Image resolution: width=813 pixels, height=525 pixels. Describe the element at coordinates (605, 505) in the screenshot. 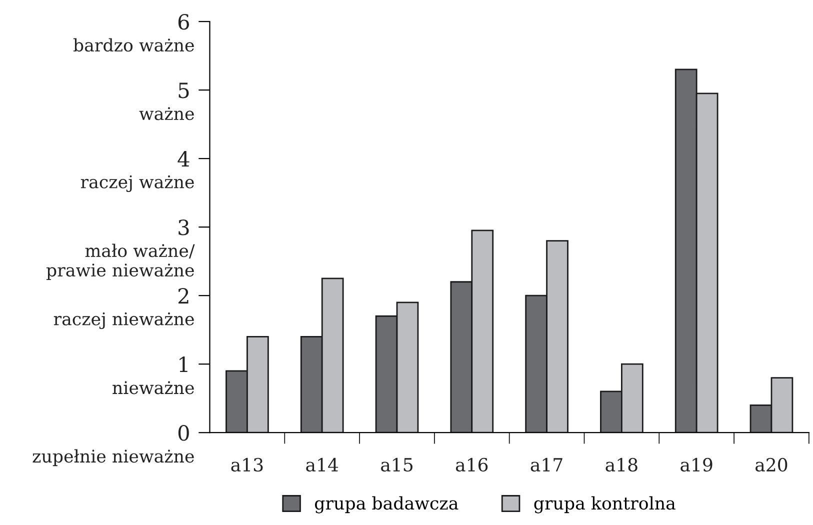

I see `legend-label: grupa kontrolna` at that location.